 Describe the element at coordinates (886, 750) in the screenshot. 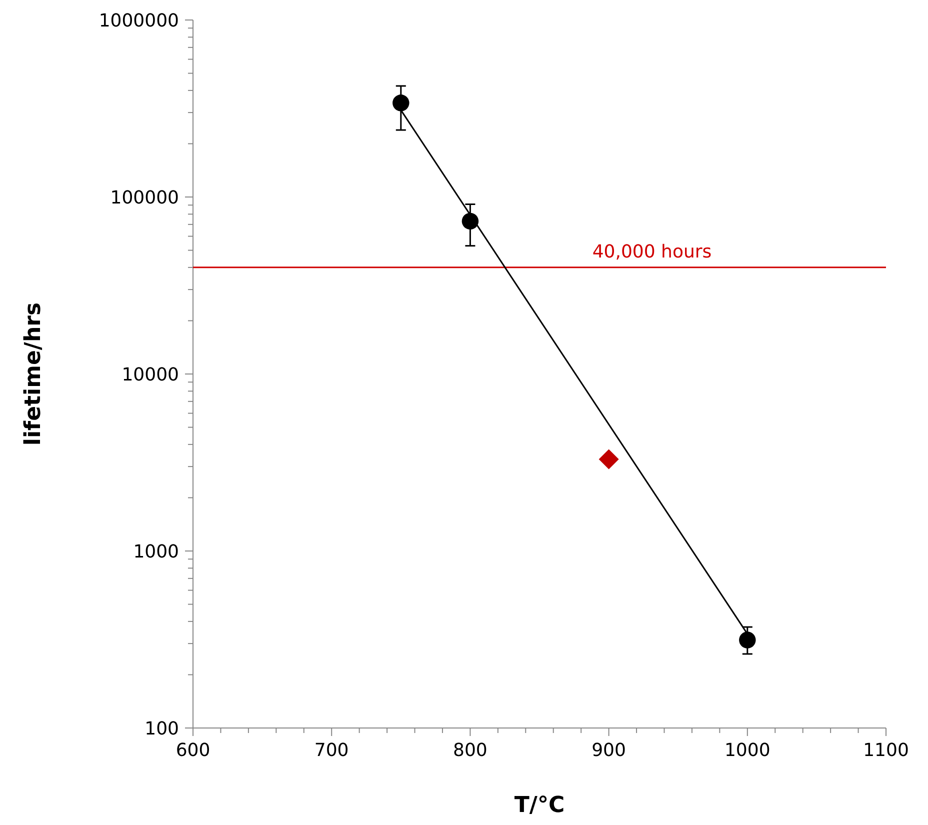

I see `x-tick-label: 1100` at that location.